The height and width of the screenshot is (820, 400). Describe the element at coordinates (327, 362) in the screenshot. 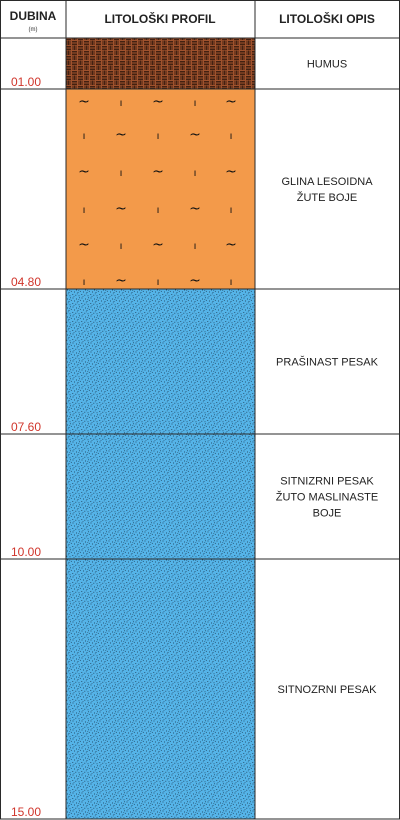

I see `layer-description-line: PRAŠINAST PESAK` at that location.